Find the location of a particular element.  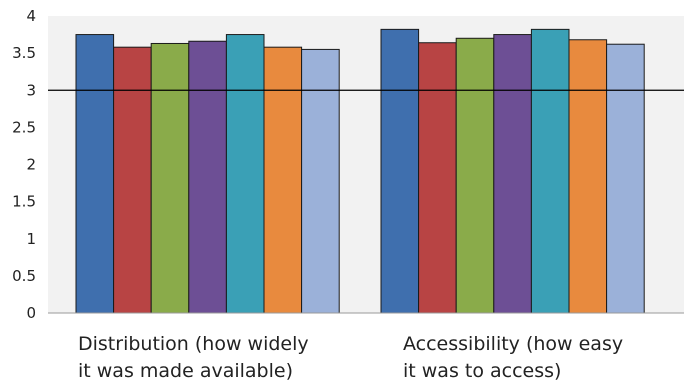

category-label: Accessibility (how easy is located at coordinates (513, 344).